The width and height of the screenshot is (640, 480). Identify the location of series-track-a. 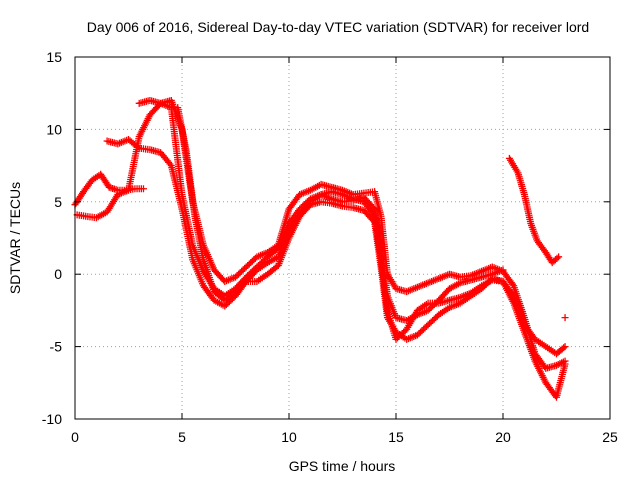
(109, 189).